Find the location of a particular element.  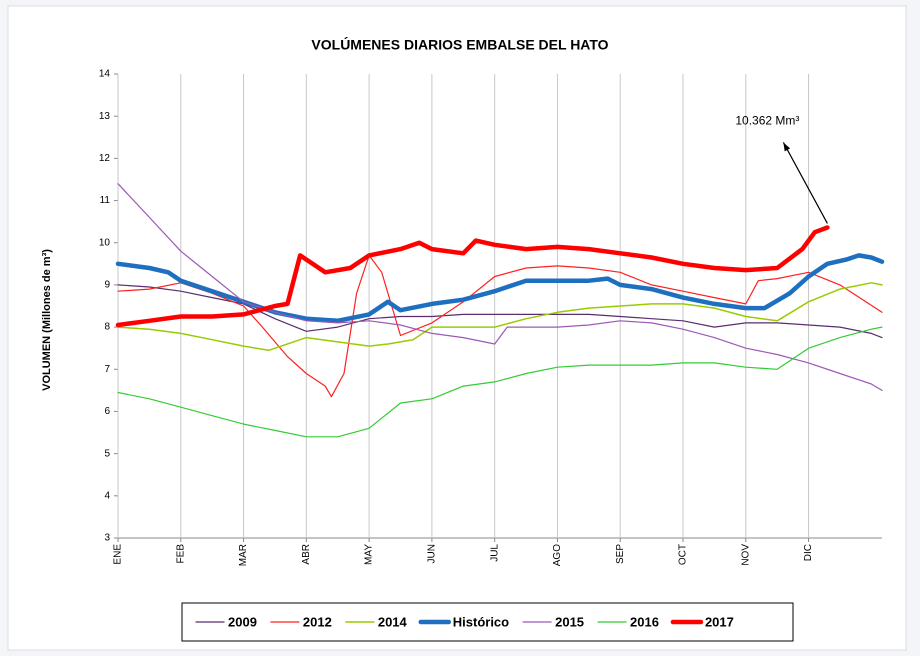

legend-label: 2012 is located at coordinates (317, 621).